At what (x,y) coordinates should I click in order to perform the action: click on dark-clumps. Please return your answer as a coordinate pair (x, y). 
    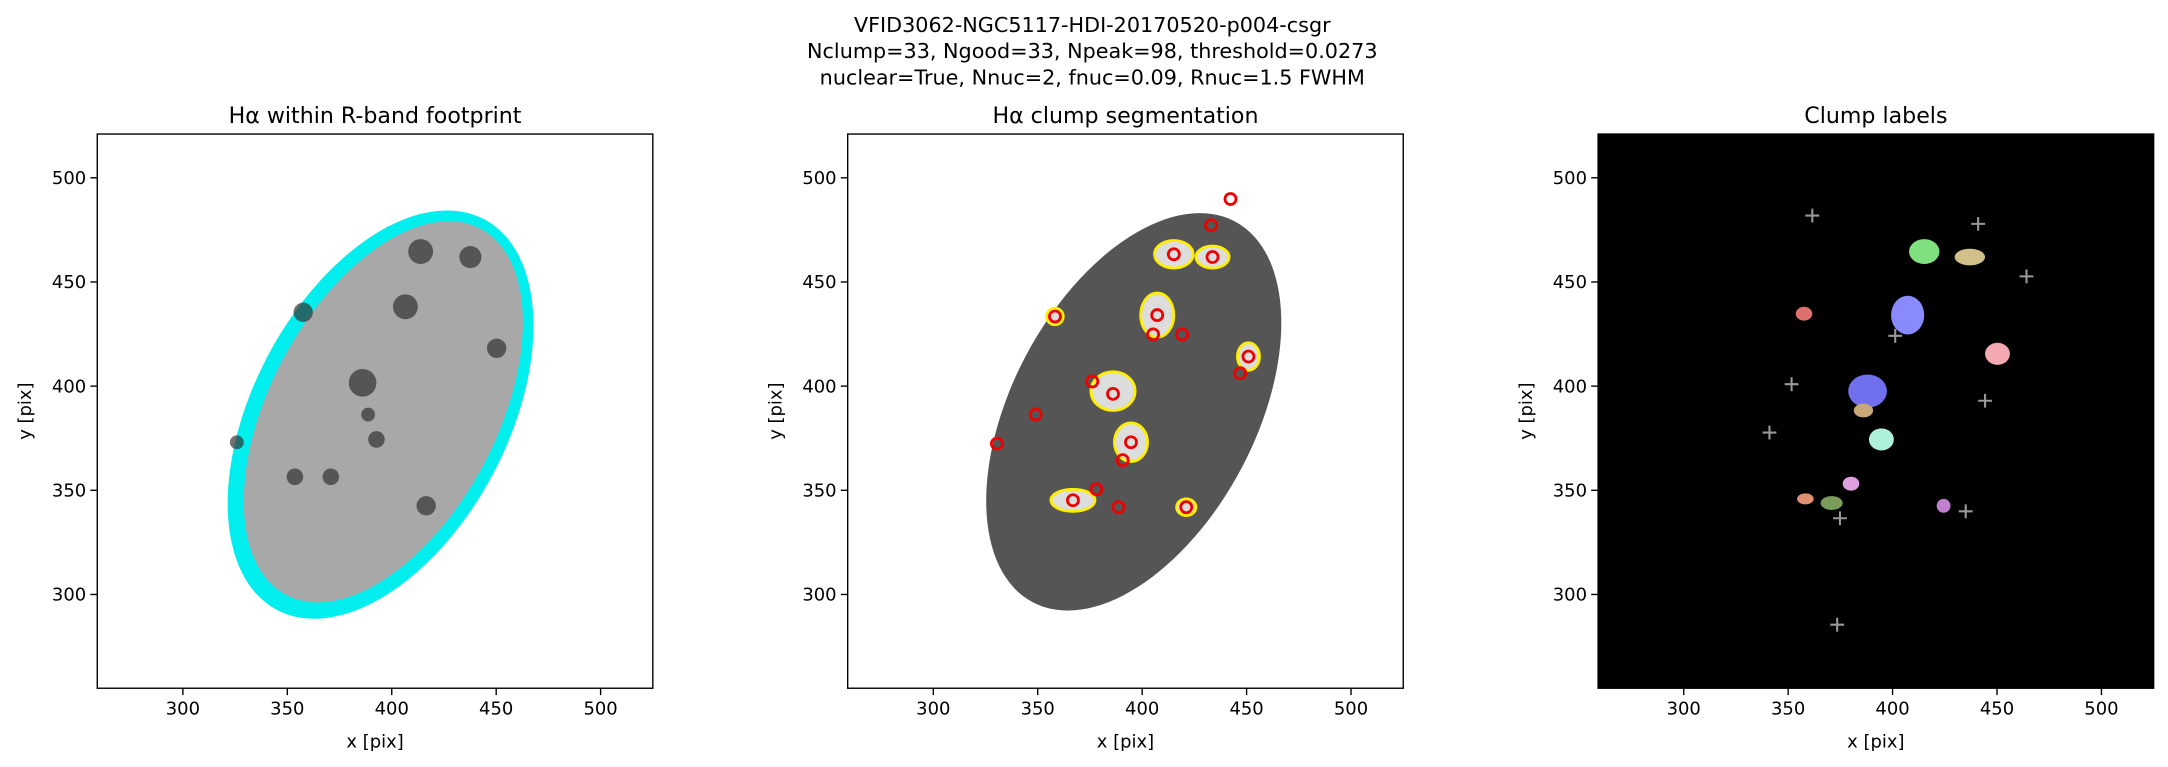
    Looking at the image, I should click on (368, 377).